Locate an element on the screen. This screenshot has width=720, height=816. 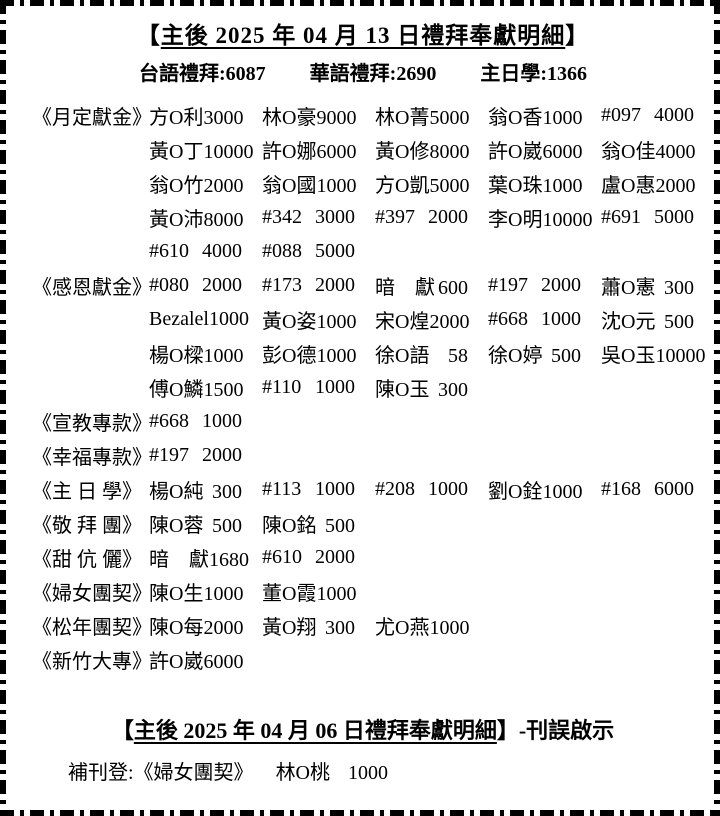
erratum-entry: 補刊登:《婦女團契》 林O桃 1000 is located at coordinates (381, 773).